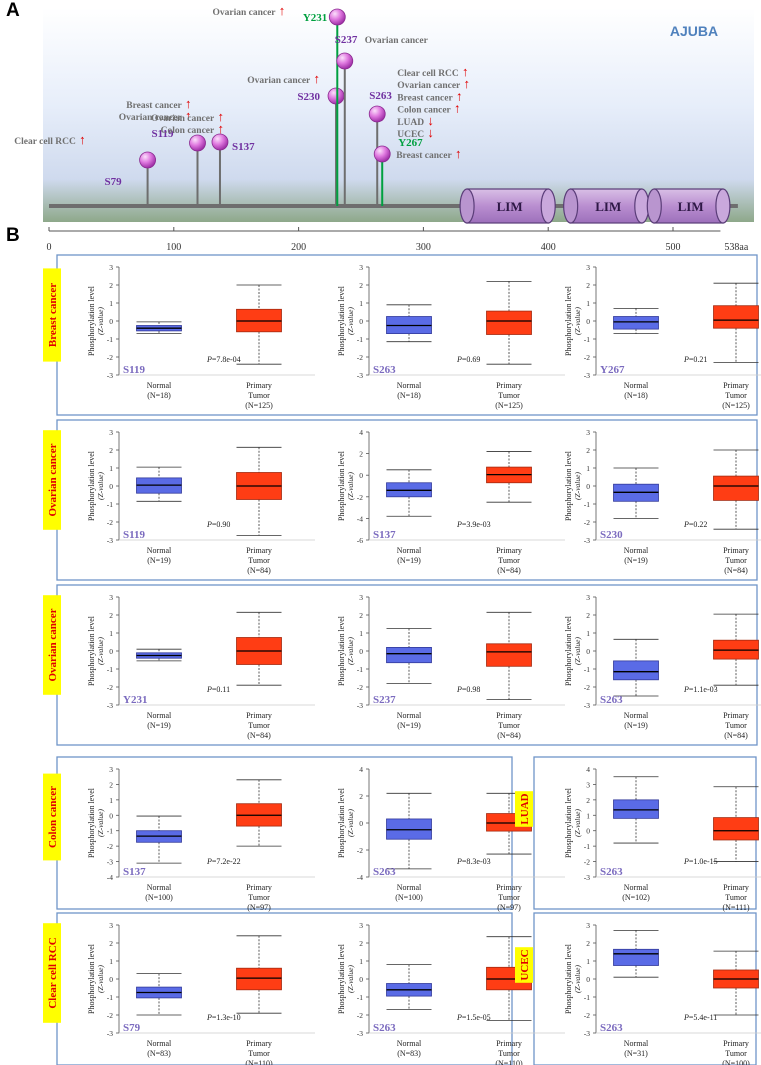 The image size is (761, 1065). What do you see at coordinates (410, 143) in the screenshot?
I see `site-label: Y267` at bounding box center [410, 143].